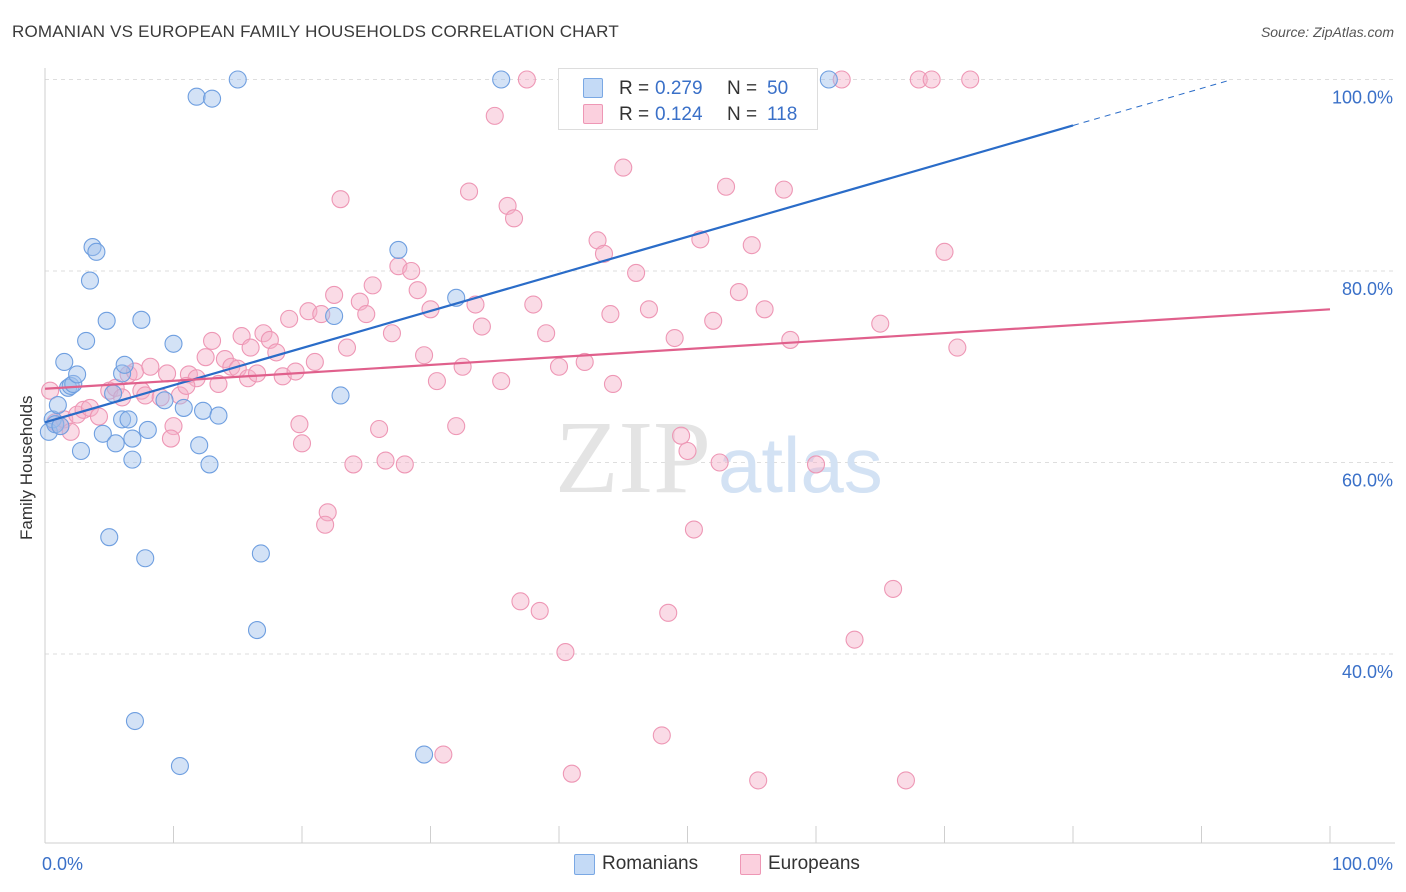 The height and width of the screenshot is (892, 1406). What do you see at coordinates (1367, 289) in the screenshot?
I see `y-tick-label: 80.0%` at bounding box center [1367, 289].